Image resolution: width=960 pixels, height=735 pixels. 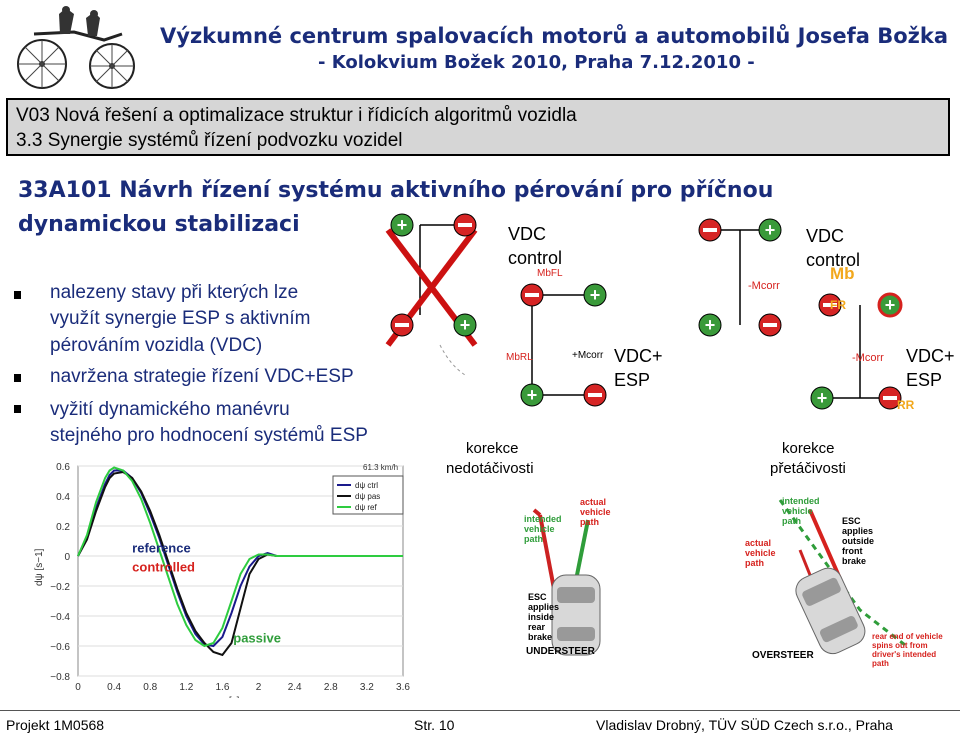 What do you see at coordinates (808, 468) in the screenshot?
I see `right-correction-line-2: přetáčivosti` at bounding box center [808, 468].